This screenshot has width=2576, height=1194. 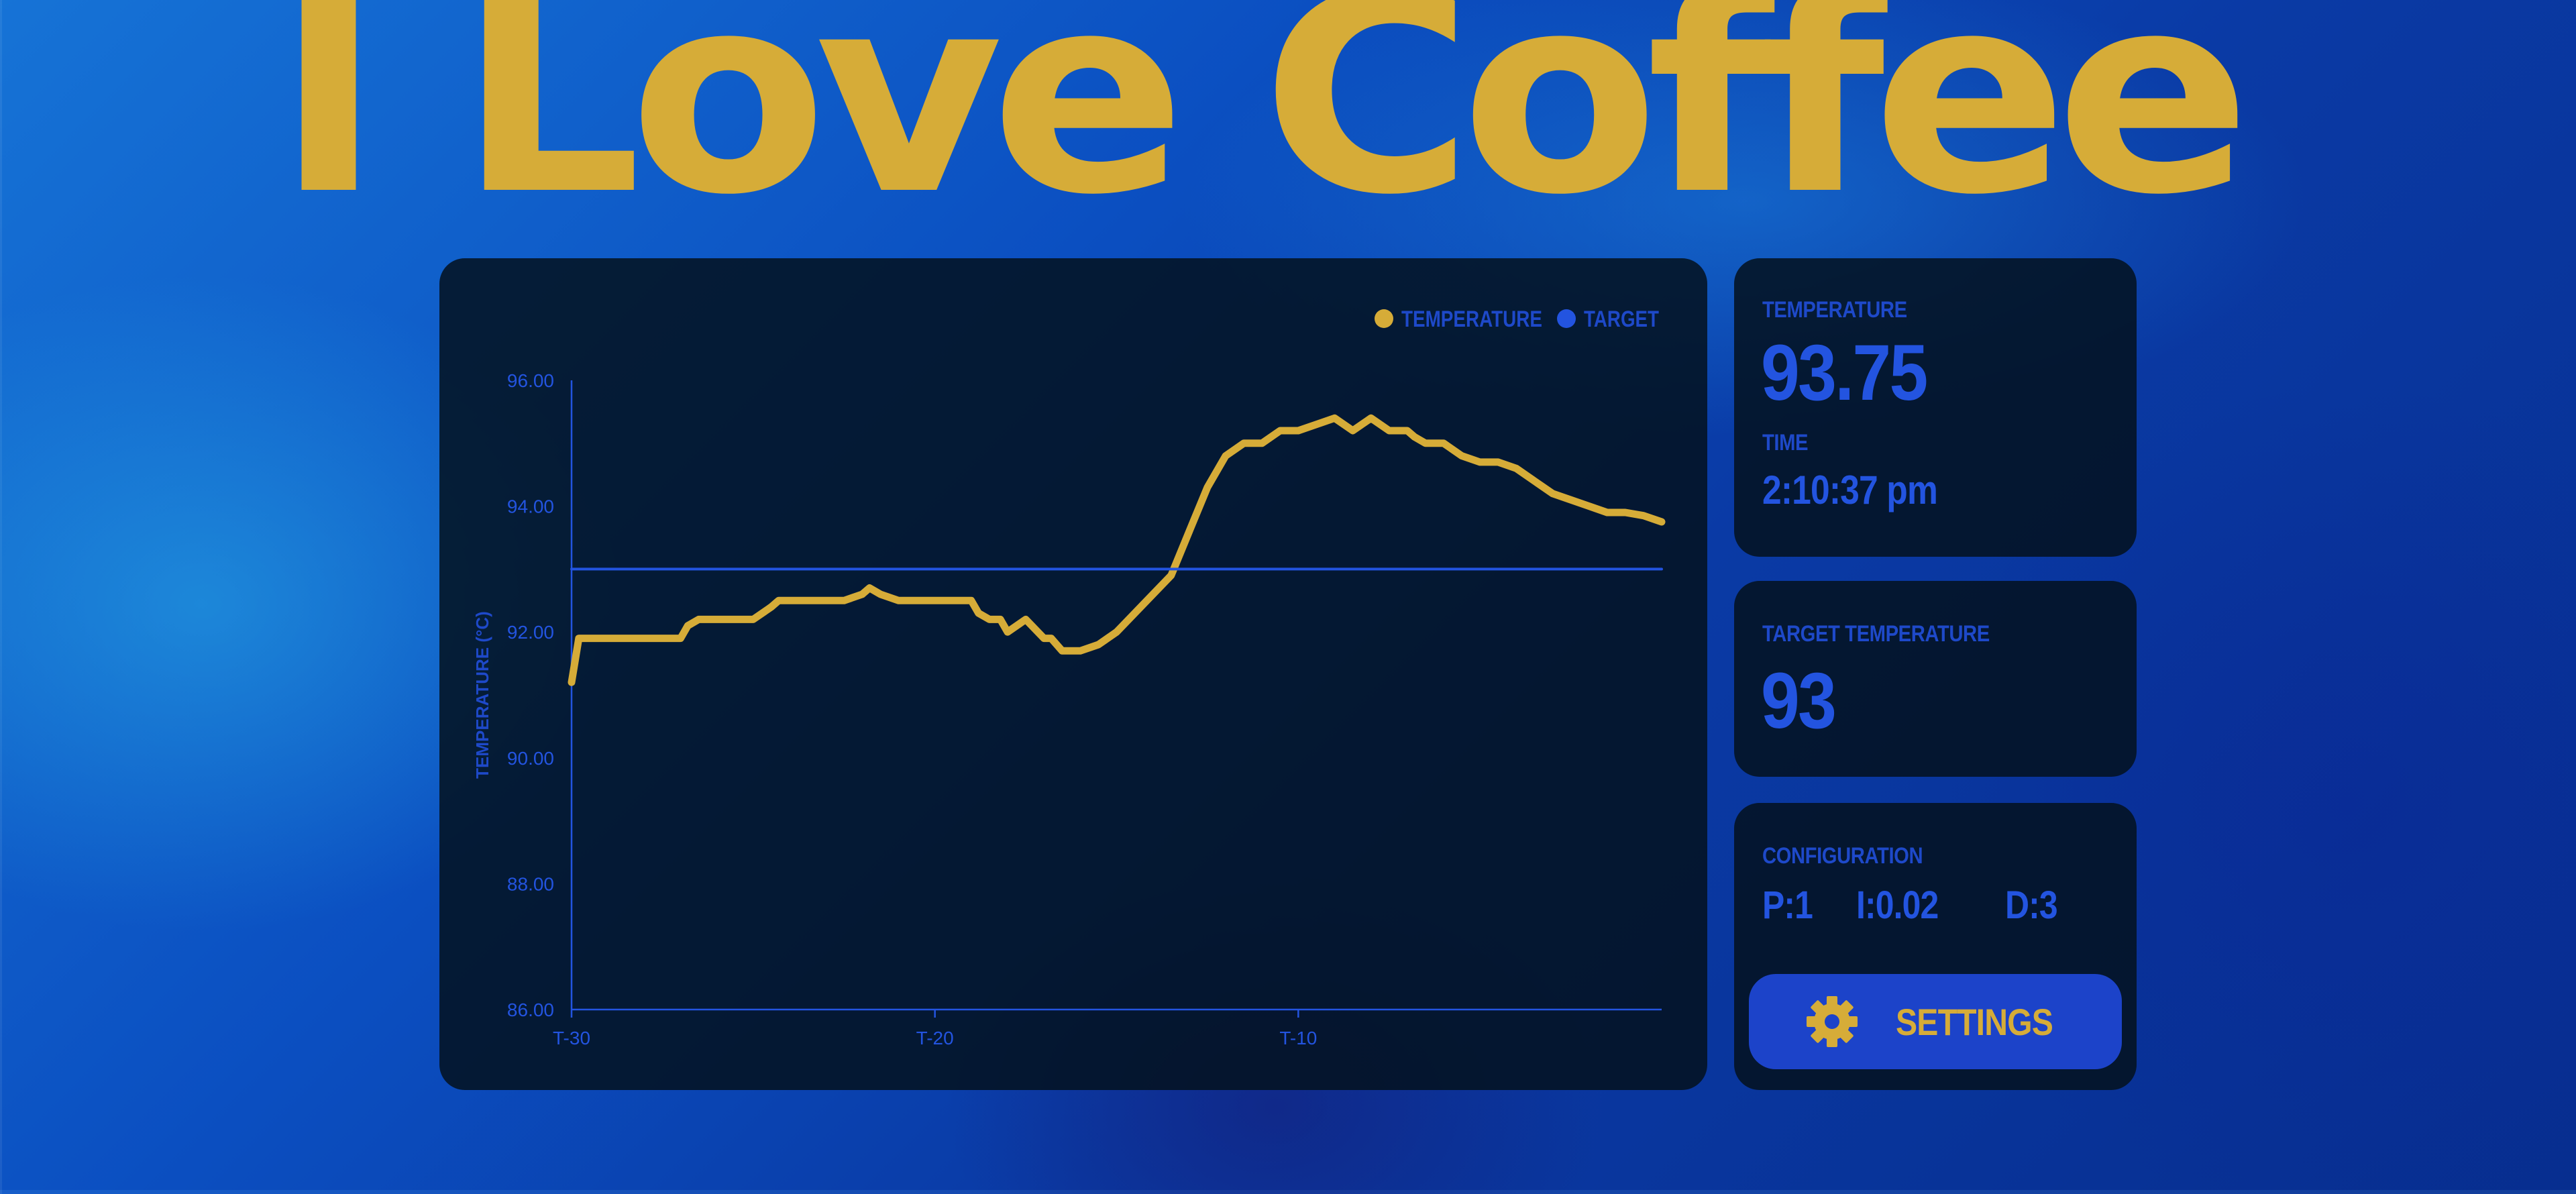 I want to click on temperature-label: TEMPERATURE, so click(x=1834, y=310).